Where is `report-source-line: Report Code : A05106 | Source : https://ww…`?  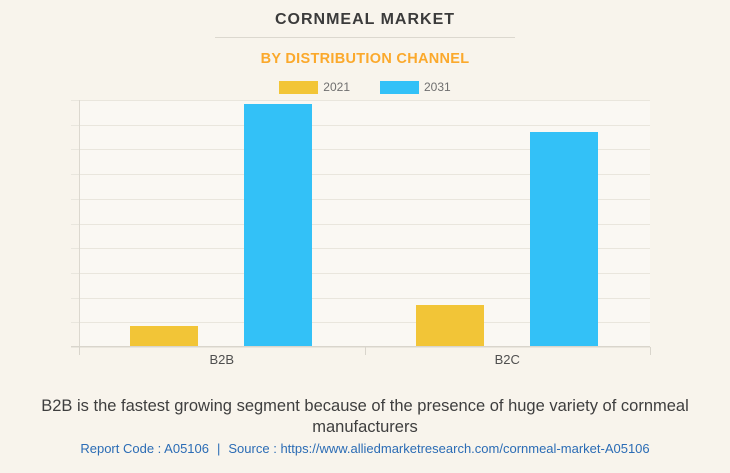
report-source-line: Report Code : A05106 | Source : https://ww… is located at coordinates (365, 448).